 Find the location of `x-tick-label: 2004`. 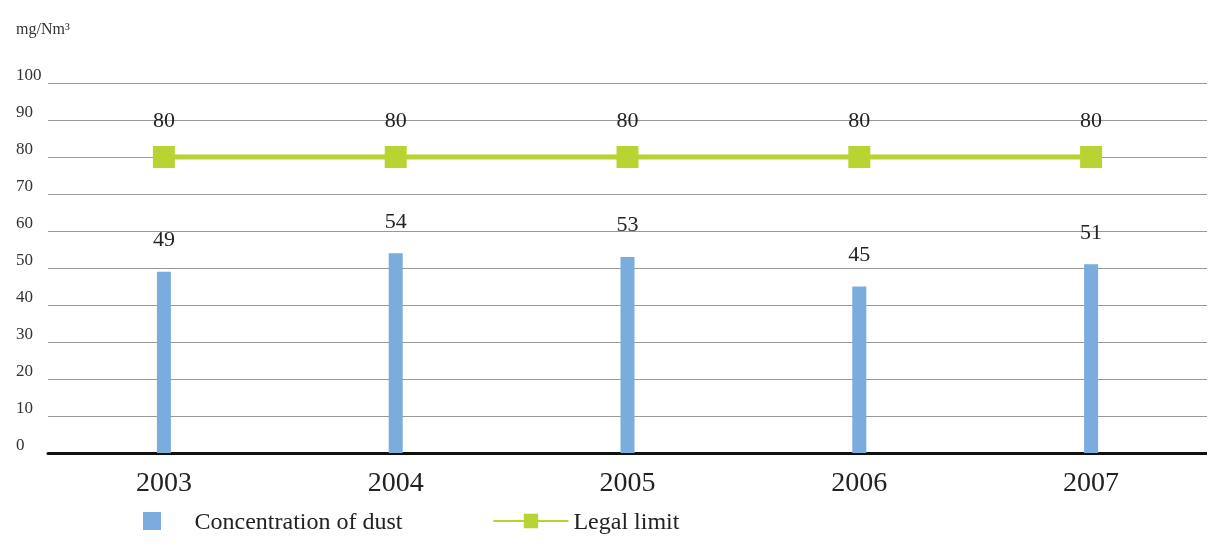

x-tick-label: 2004 is located at coordinates (395, 481).